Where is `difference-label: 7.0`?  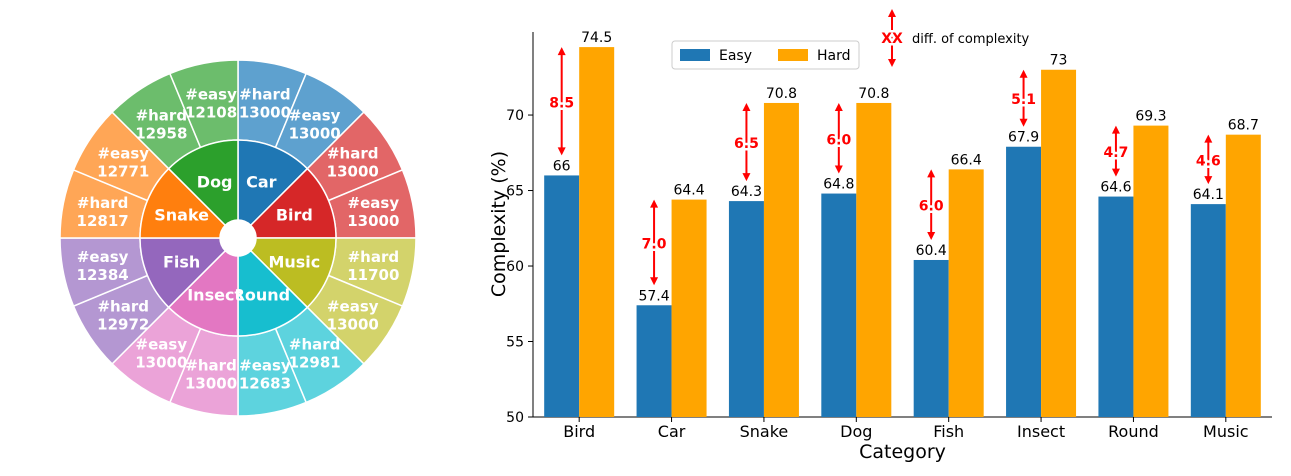 difference-label: 7.0 is located at coordinates (654, 244).